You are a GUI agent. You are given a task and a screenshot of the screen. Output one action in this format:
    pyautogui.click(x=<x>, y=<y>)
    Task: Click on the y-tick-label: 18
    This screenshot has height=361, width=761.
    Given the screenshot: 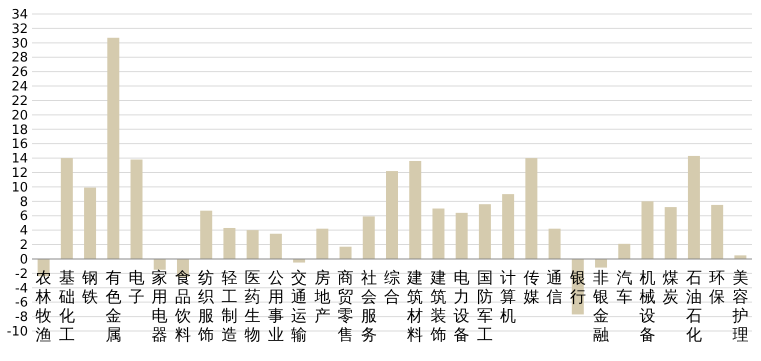 What is the action you would take?
    pyautogui.click(x=19, y=130)
    